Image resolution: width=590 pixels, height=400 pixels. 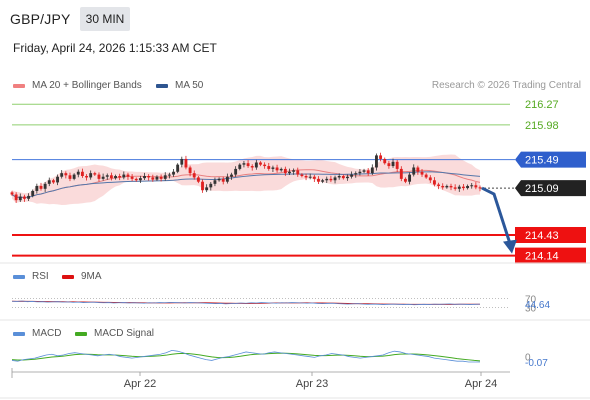 I want to click on legend-swatch-ma20, so click(x=19, y=85).